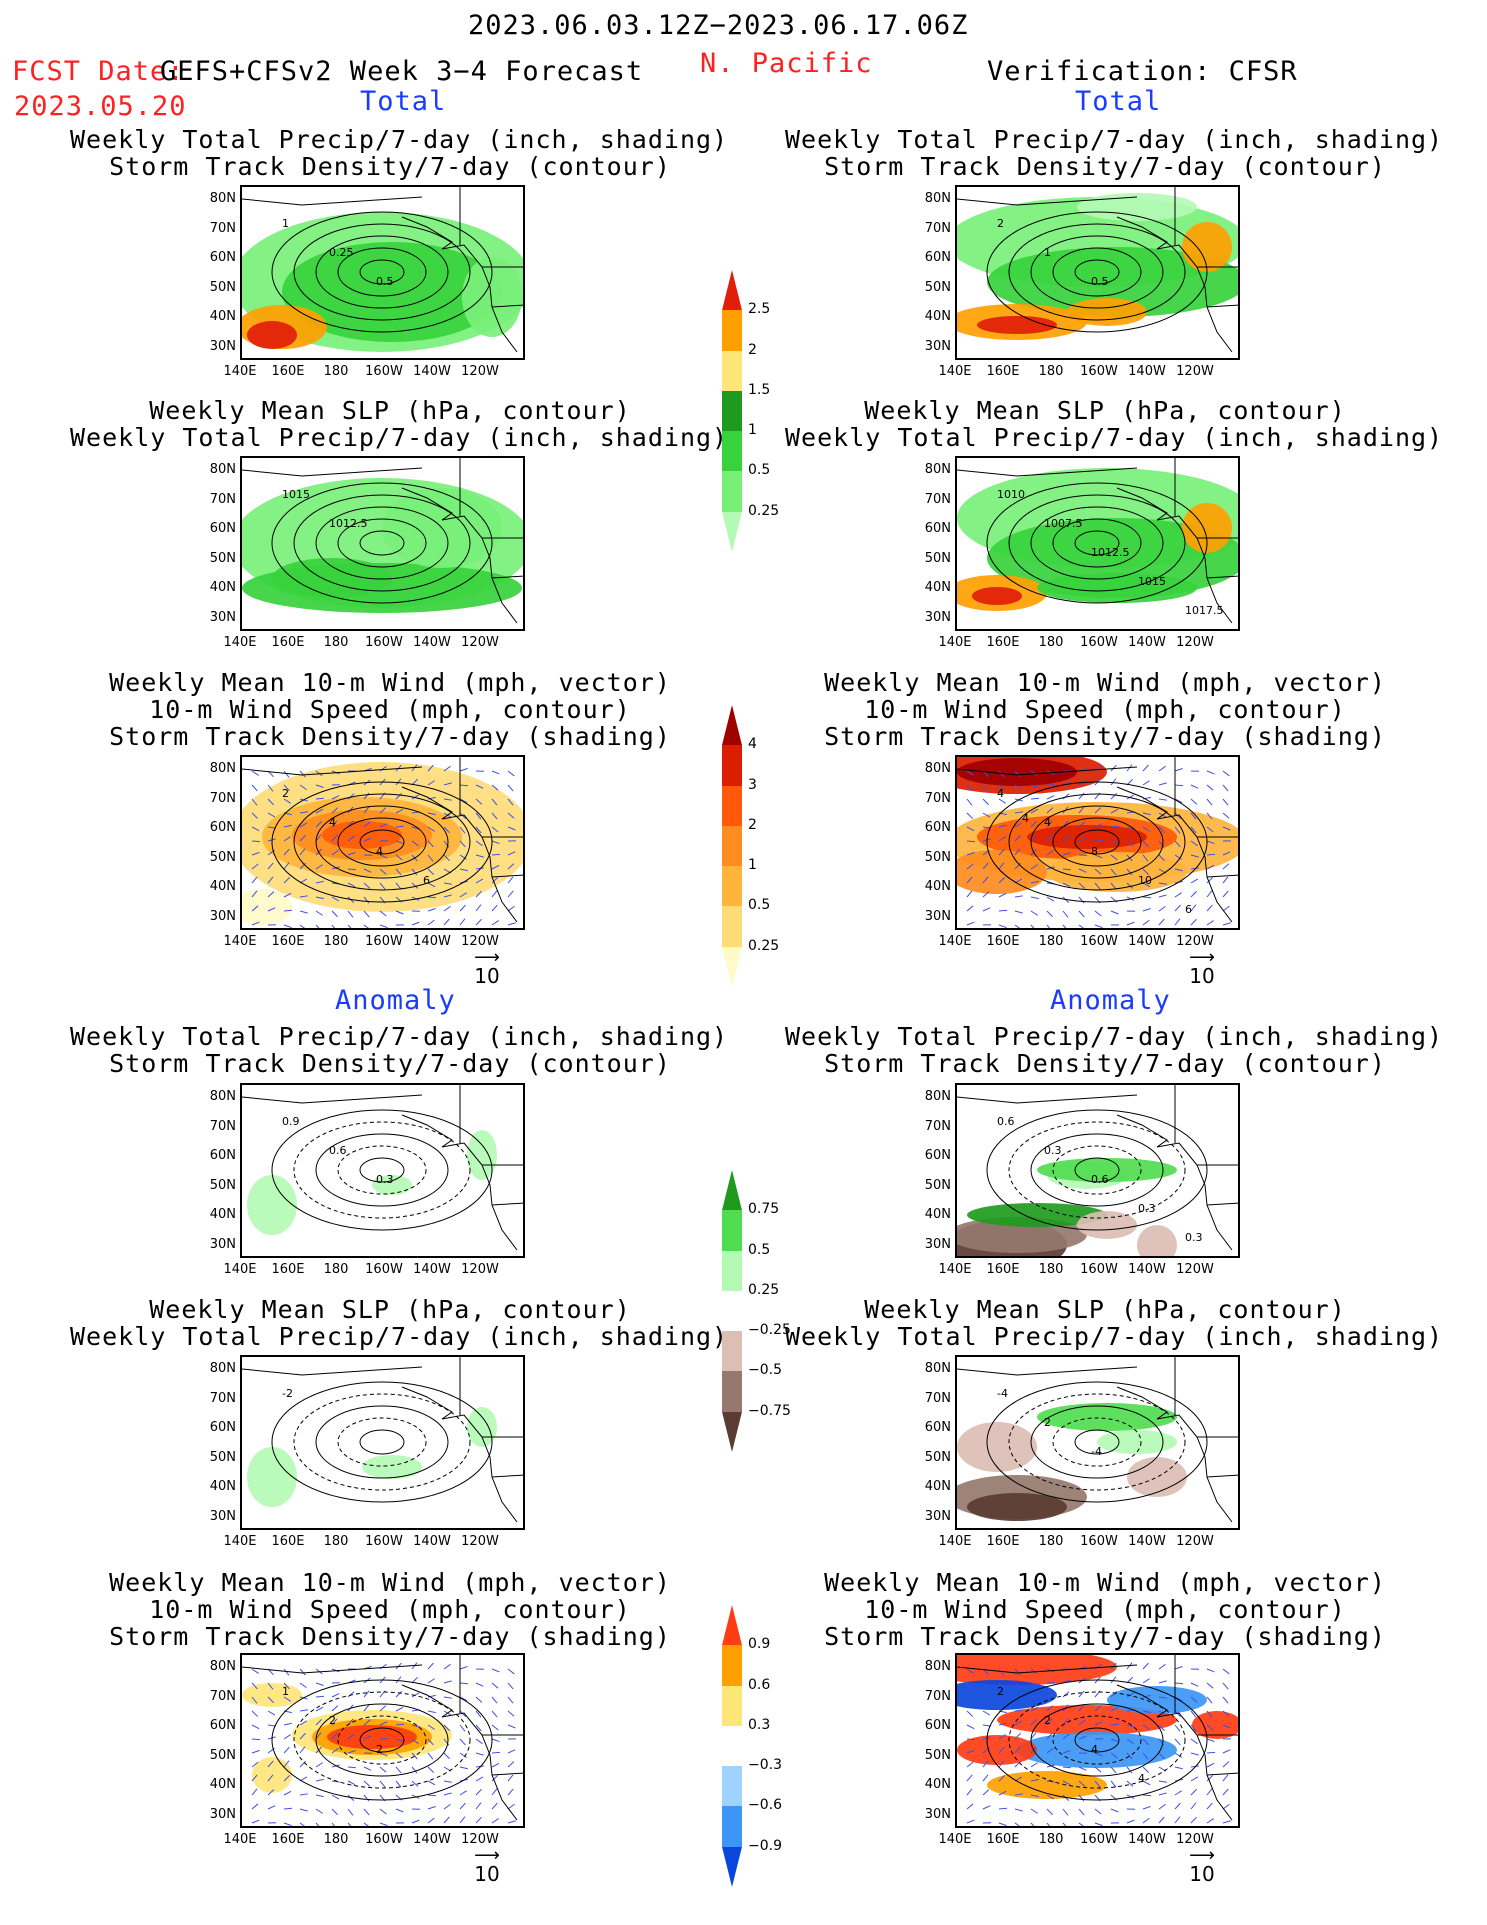  What do you see at coordinates (1206, 1145) in the screenshot?
I see `political-border` at bounding box center [1206, 1145].